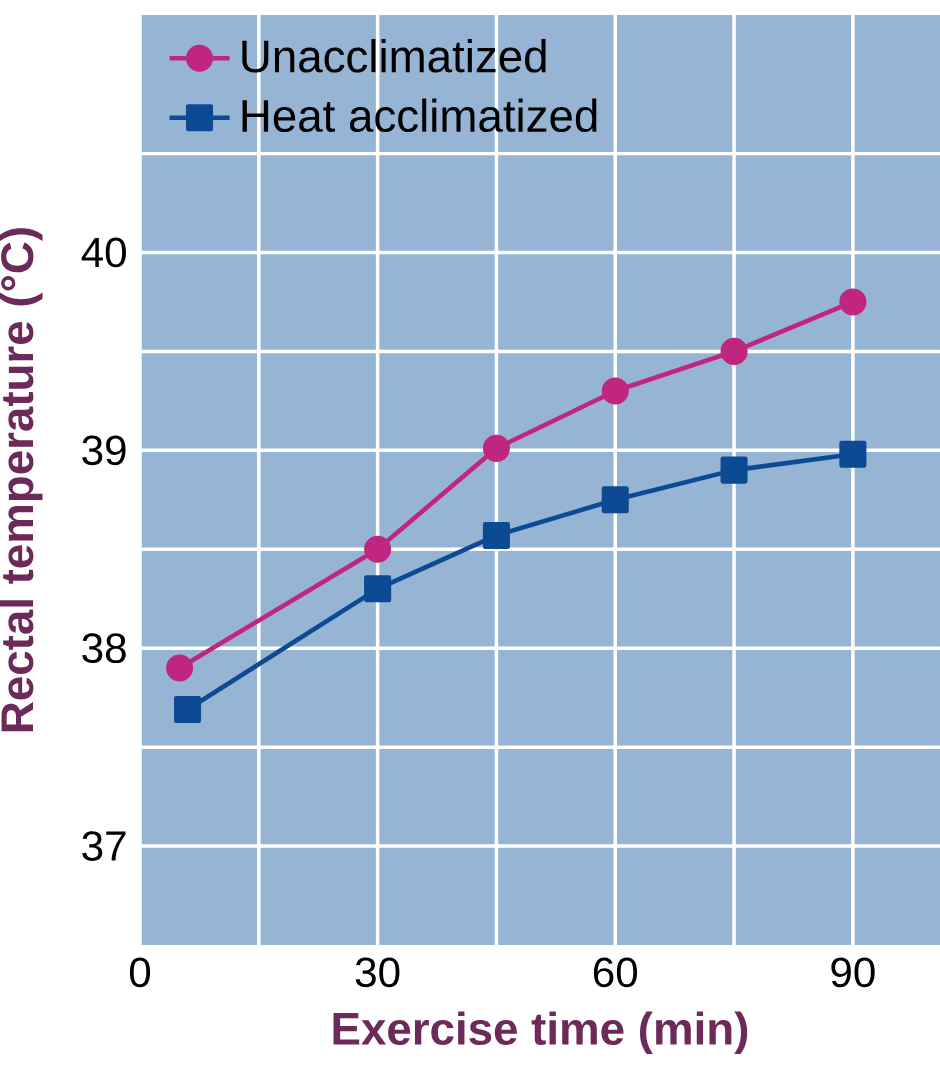  What do you see at coordinates (394, 56) in the screenshot?
I see `legend-label: Unacclimatized` at bounding box center [394, 56].